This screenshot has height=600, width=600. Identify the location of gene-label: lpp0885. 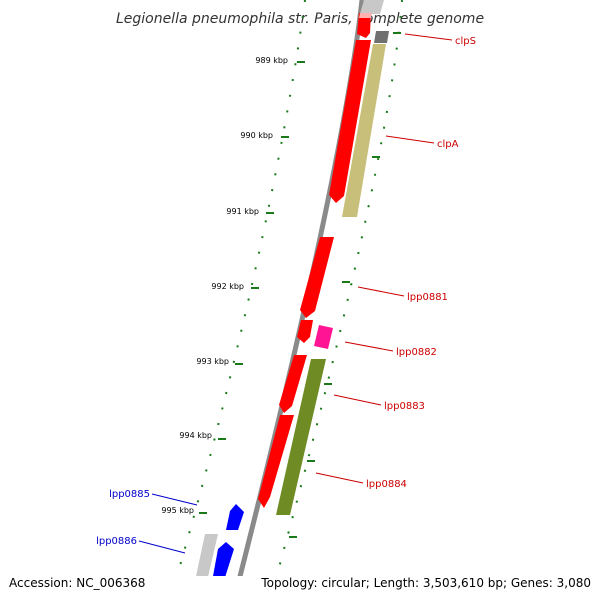
(129, 494).